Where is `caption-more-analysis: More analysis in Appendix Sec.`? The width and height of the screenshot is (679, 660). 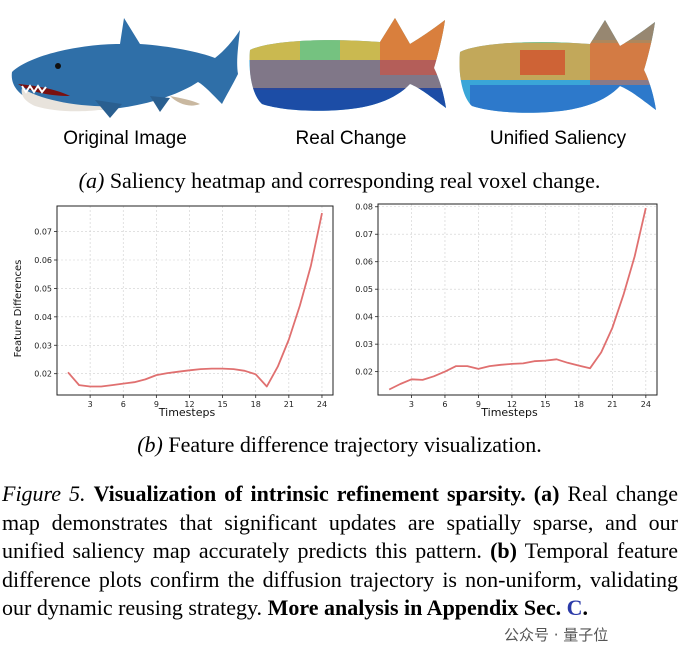
caption-more-analysis: More analysis in Appendix Sec. is located at coordinates (414, 607).